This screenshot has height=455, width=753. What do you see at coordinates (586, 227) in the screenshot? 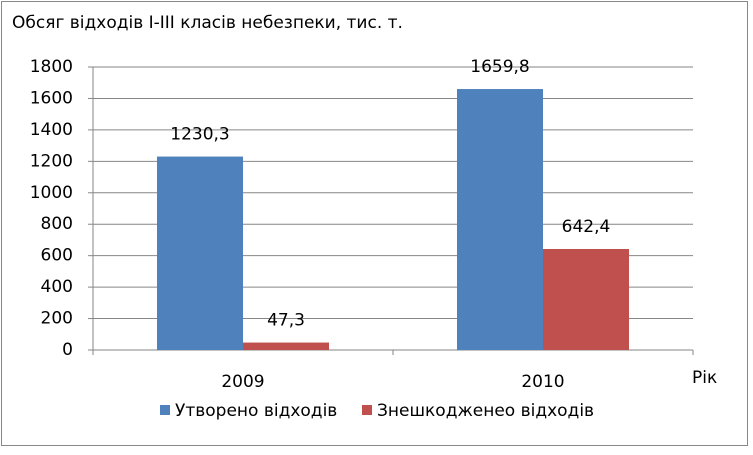
I see `value-label: 642,4` at bounding box center [586, 227].